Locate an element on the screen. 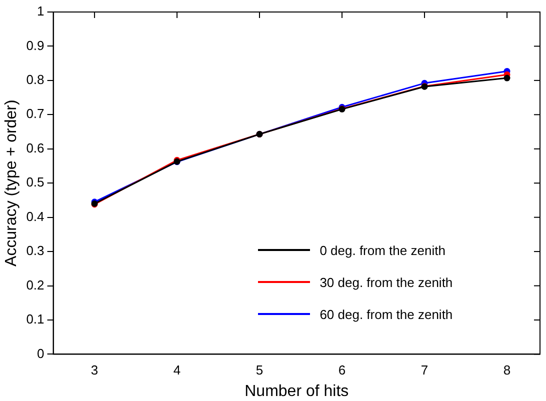  y-tick-label: 1 is located at coordinates (40, 11).